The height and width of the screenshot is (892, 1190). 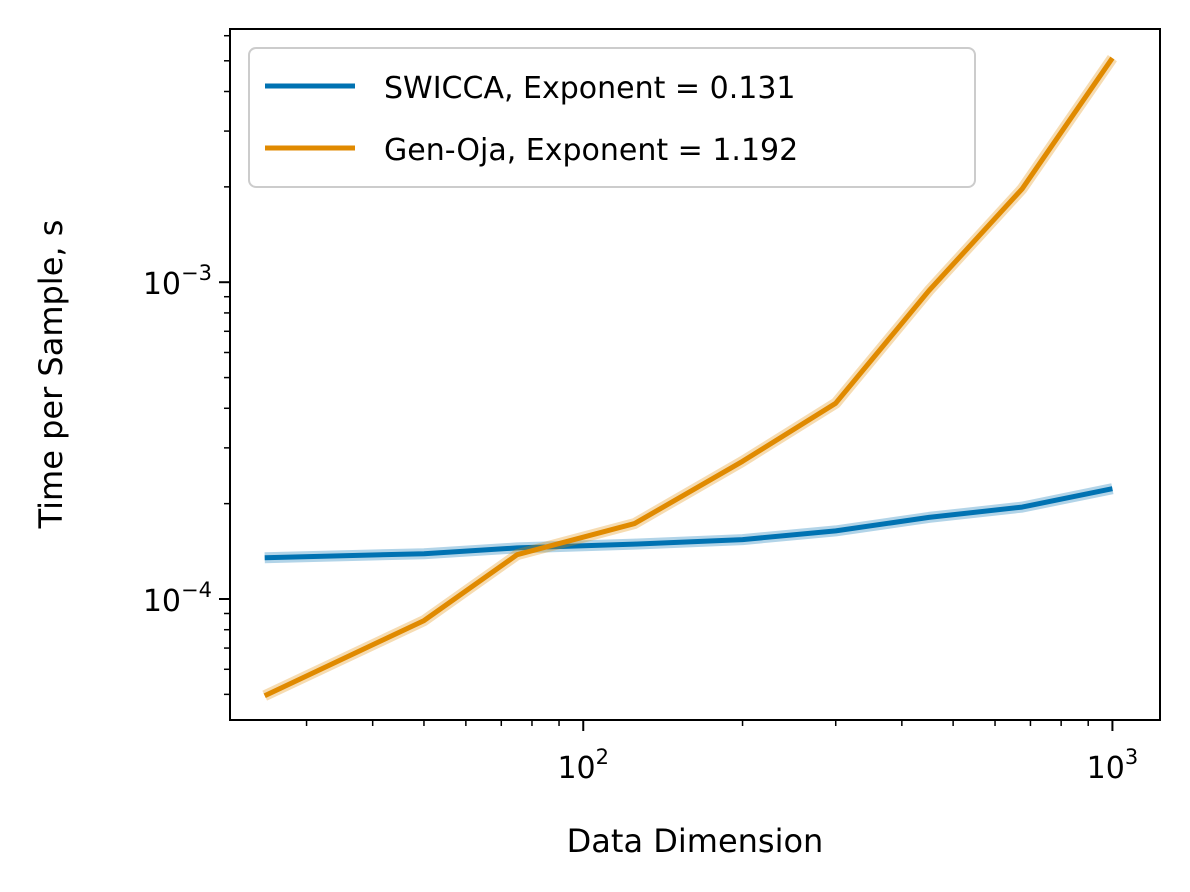 What do you see at coordinates (695, 841) in the screenshot?
I see `x-axis-label: Data Dimension` at bounding box center [695, 841].